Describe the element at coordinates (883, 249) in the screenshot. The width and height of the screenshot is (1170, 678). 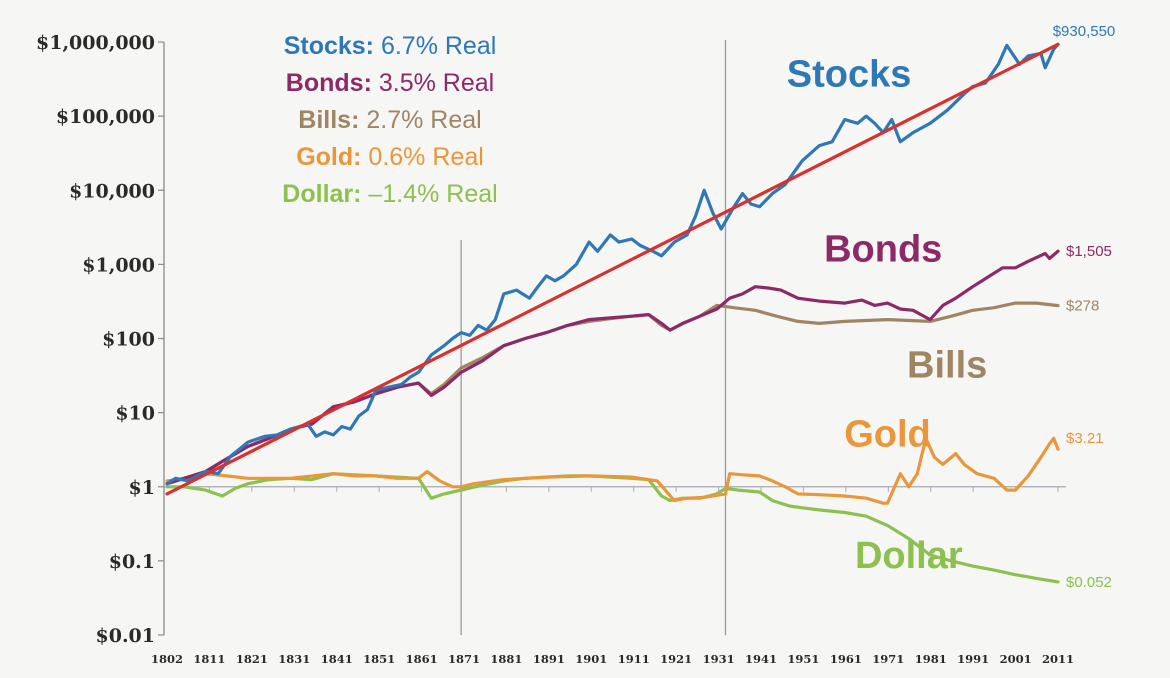
I see `series-label-bonds: Bonds` at that location.